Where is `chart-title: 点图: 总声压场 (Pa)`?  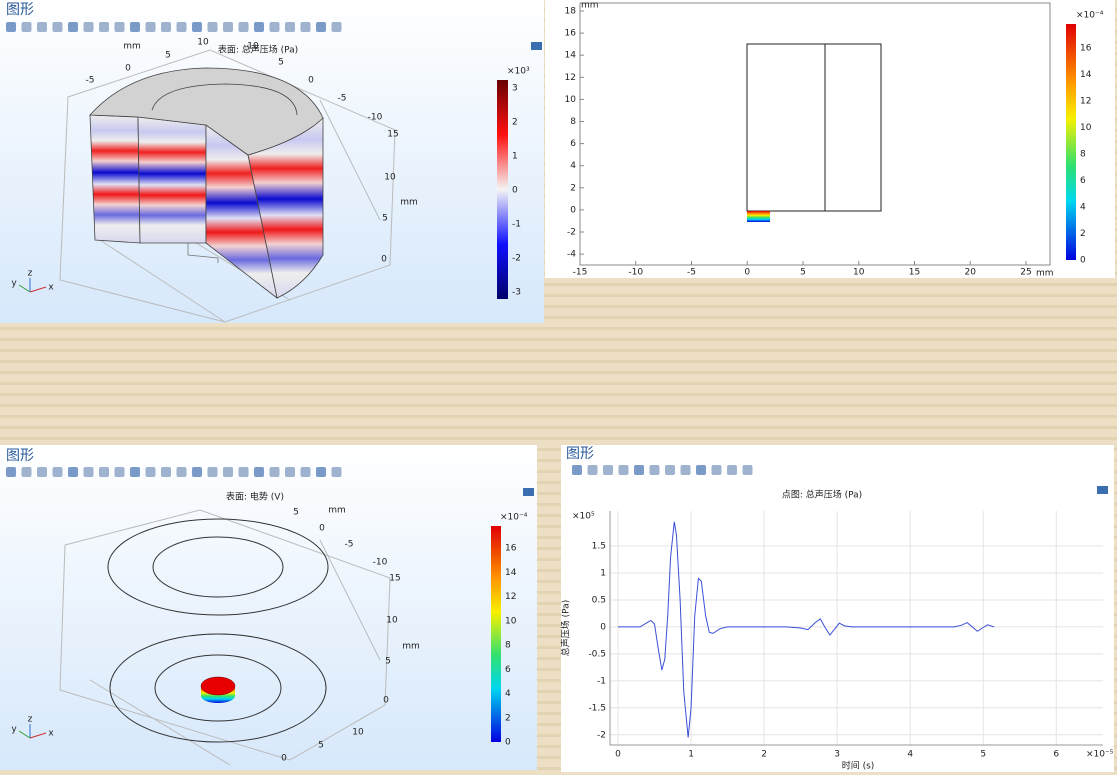
chart-title: 点图: 总声压场 (Pa) is located at coordinates (822, 495).